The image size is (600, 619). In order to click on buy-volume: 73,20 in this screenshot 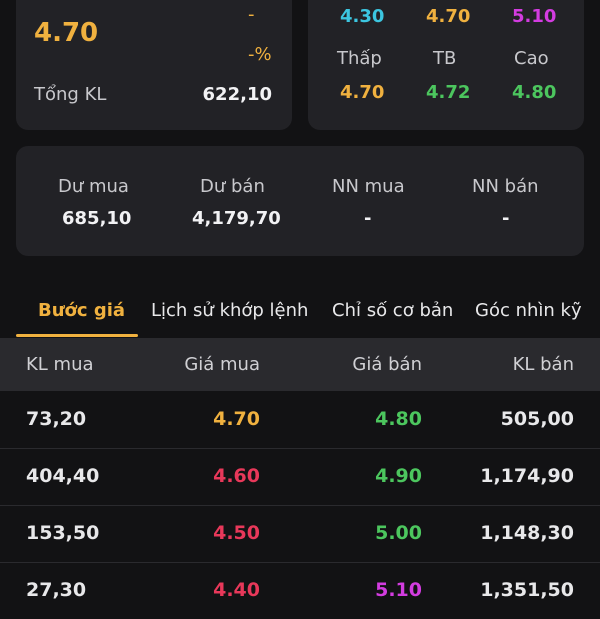, I will do `click(56, 419)`.